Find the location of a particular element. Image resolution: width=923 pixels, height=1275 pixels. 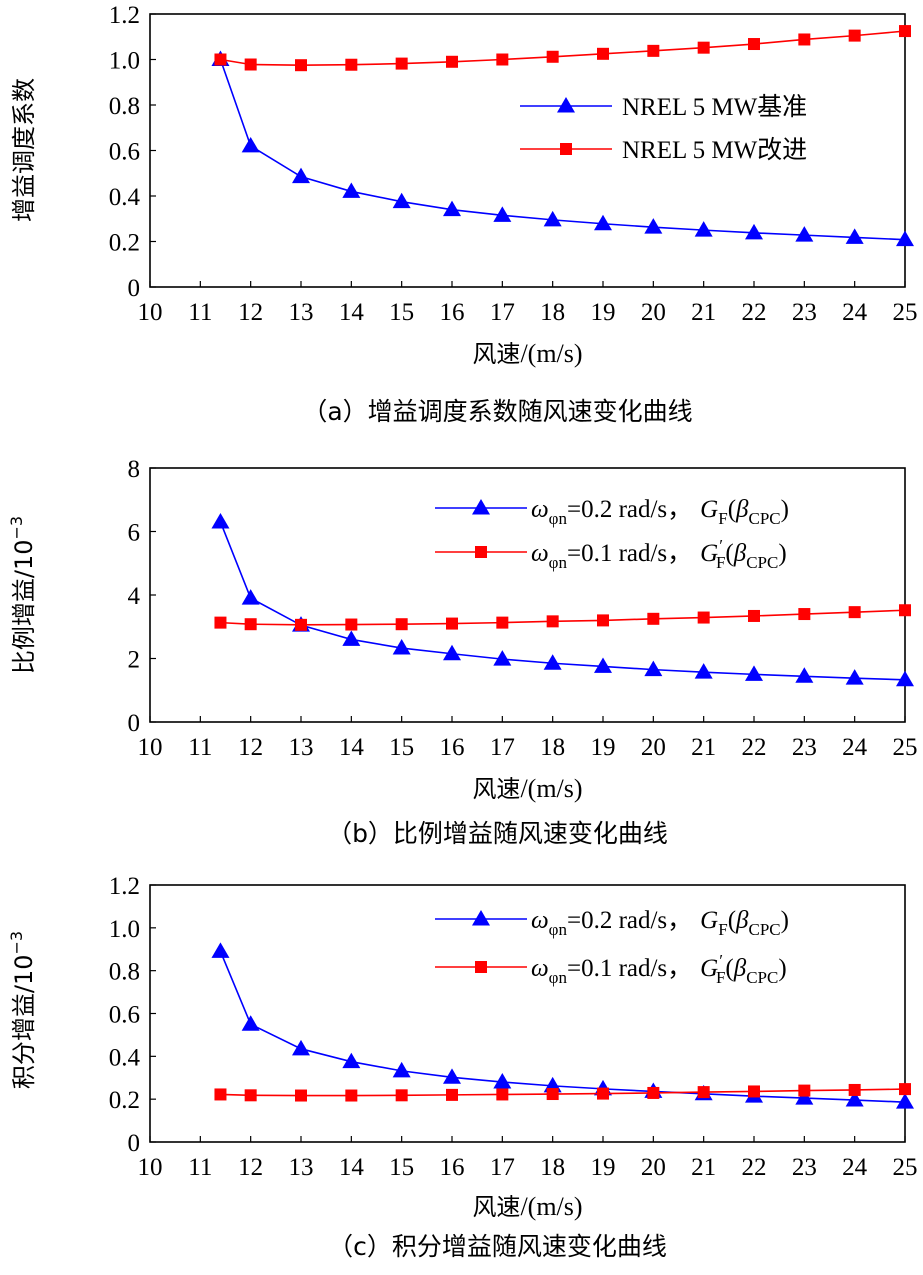

y-axis-title-c: 积分增益/10−3 is located at coordinates (22, 1010).